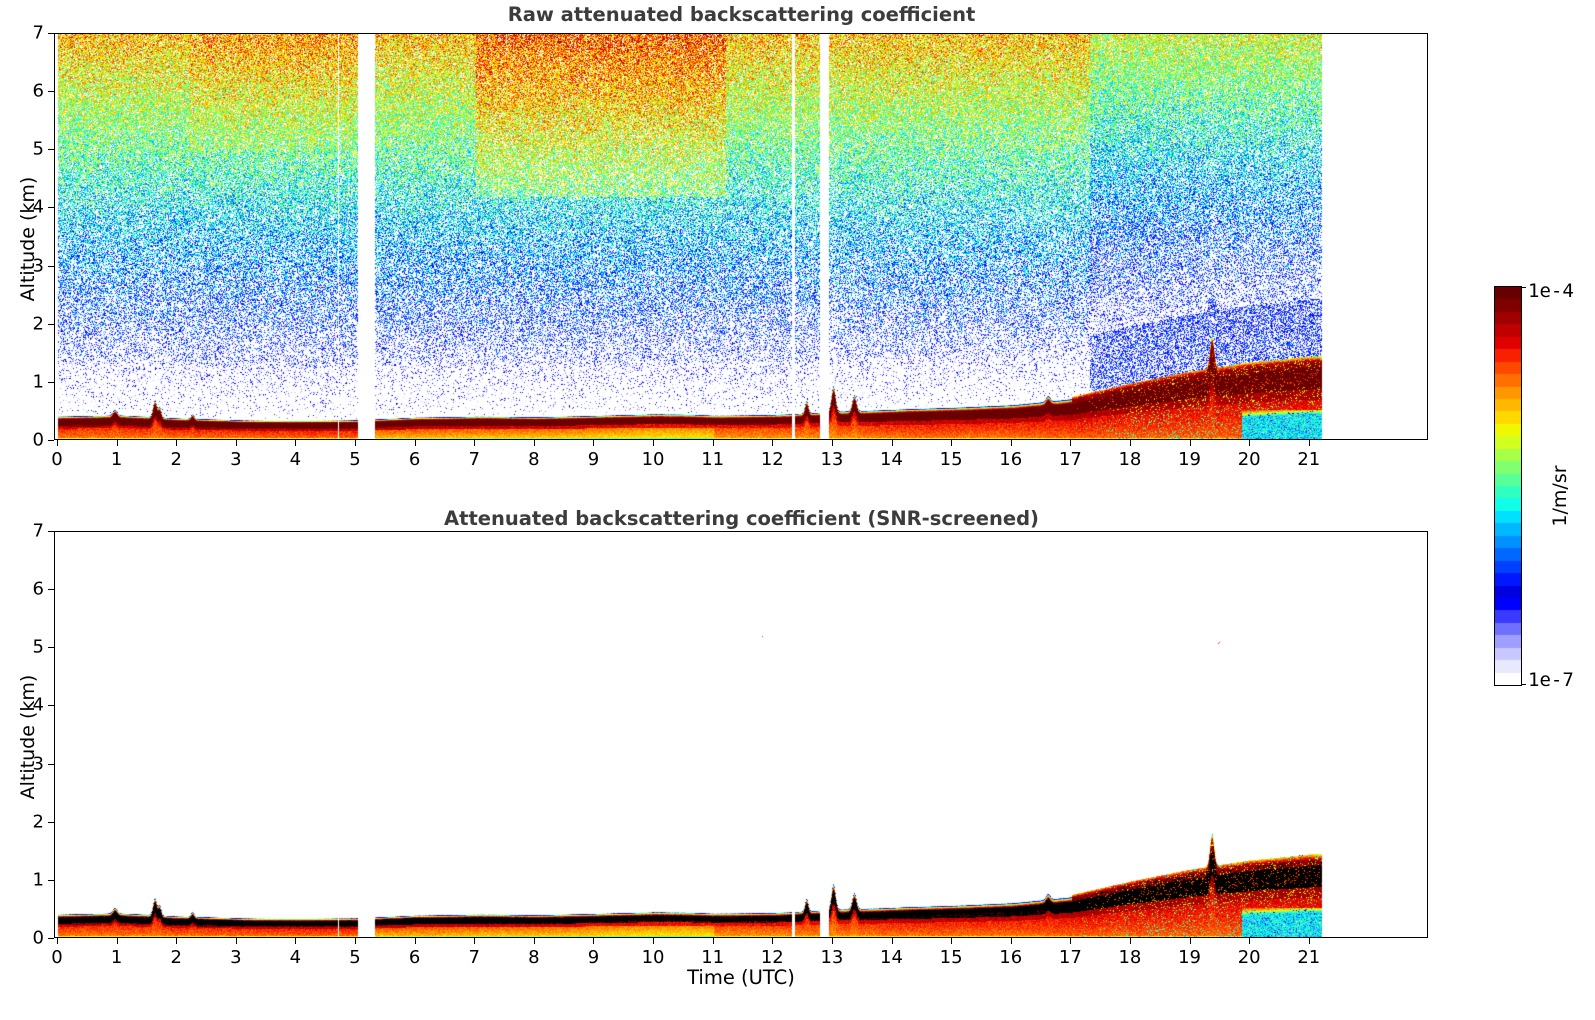  What do you see at coordinates (38, 91) in the screenshot?
I see `yticklabel-6: 6` at bounding box center [38, 91].